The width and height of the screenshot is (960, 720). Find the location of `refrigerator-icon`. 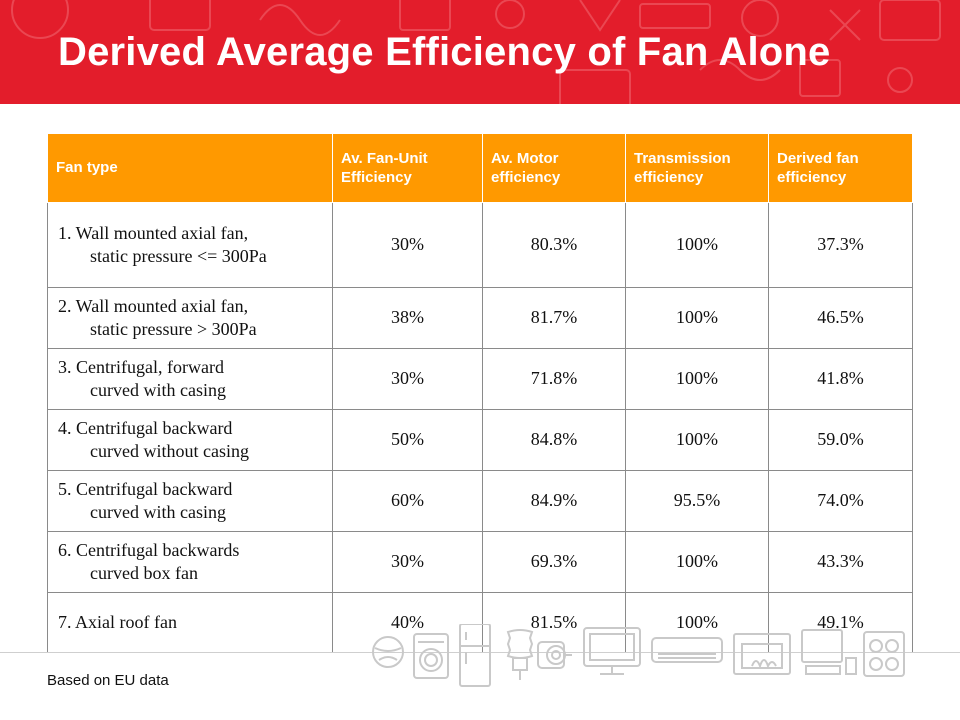

refrigerator-icon is located at coordinates (475, 655).